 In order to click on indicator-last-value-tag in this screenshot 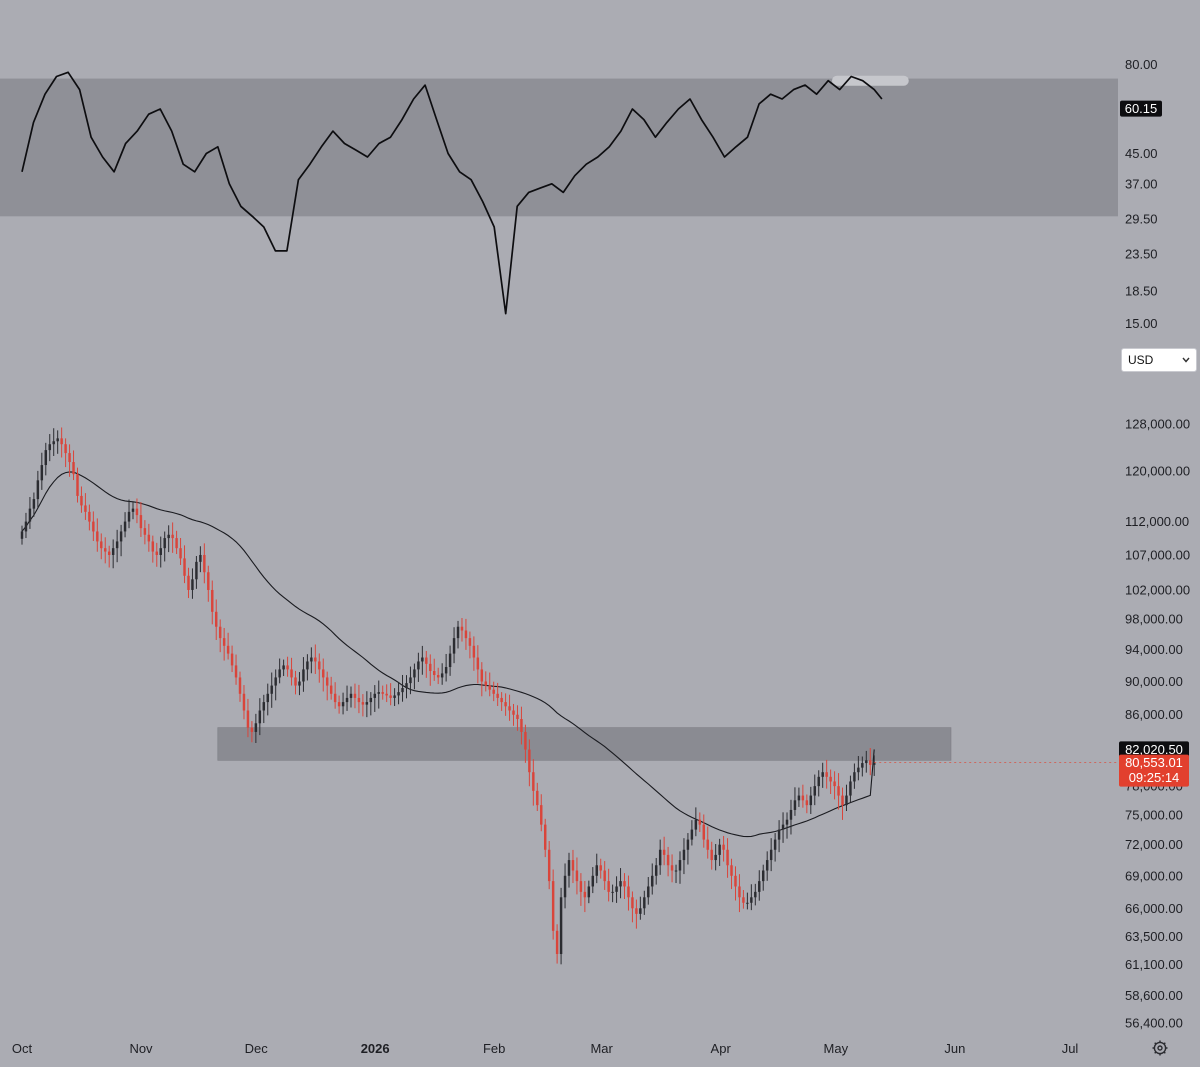, I will do `click(1141, 108)`.